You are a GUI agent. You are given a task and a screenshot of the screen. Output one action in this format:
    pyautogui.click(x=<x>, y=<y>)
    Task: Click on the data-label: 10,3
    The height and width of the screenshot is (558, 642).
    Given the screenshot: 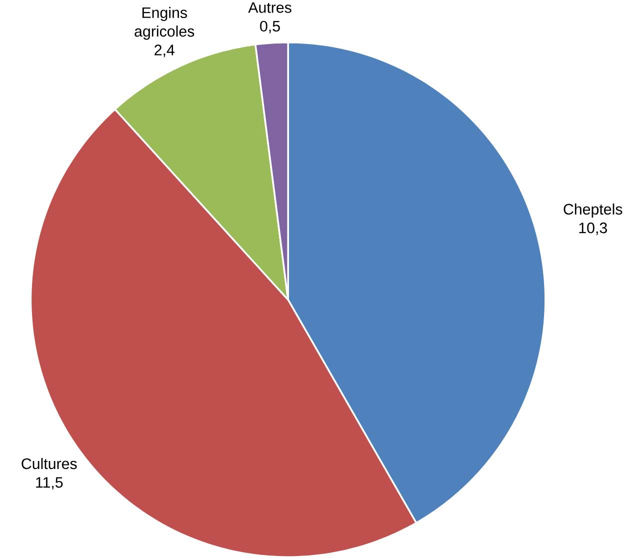 What is the action you would take?
    pyautogui.click(x=593, y=229)
    